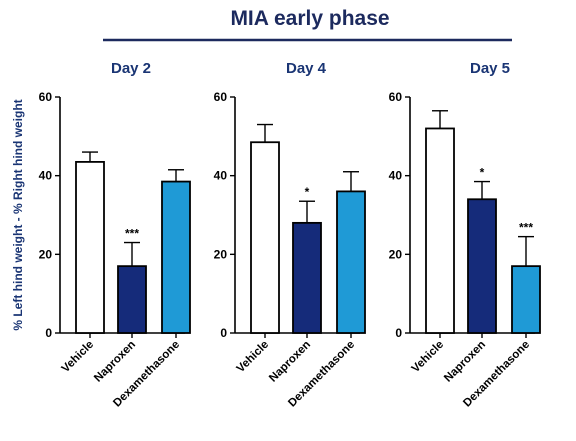 Image resolution: width=576 pixels, height=441 pixels. What do you see at coordinates (490, 68) in the screenshot?
I see `panel-title: Day 5` at bounding box center [490, 68].